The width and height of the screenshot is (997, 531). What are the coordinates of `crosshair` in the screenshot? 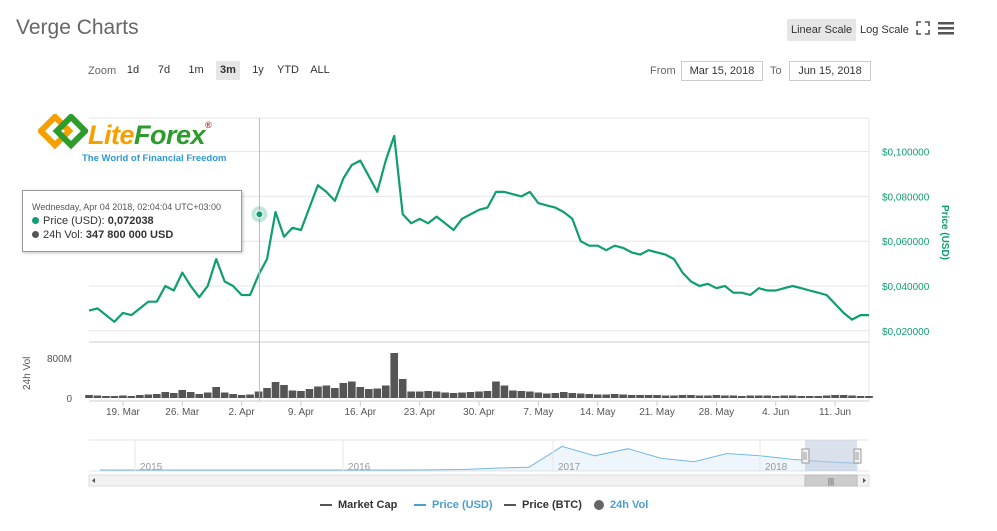 It's located at (259, 259).